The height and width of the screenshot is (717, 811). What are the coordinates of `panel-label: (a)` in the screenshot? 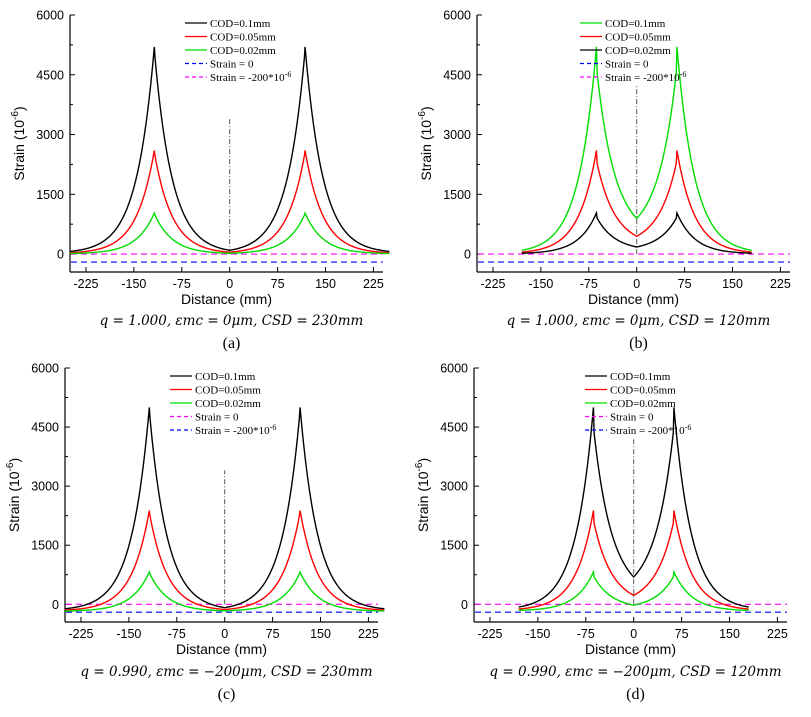 It's located at (232, 343).